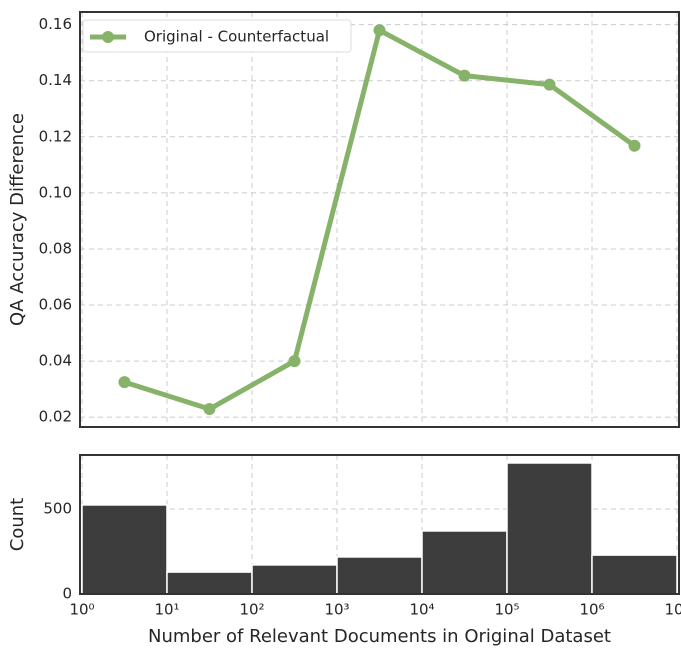 This screenshot has width=681, height=648. What do you see at coordinates (67, 594) in the screenshot?
I see `y-tick-label: 0` at bounding box center [67, 594].